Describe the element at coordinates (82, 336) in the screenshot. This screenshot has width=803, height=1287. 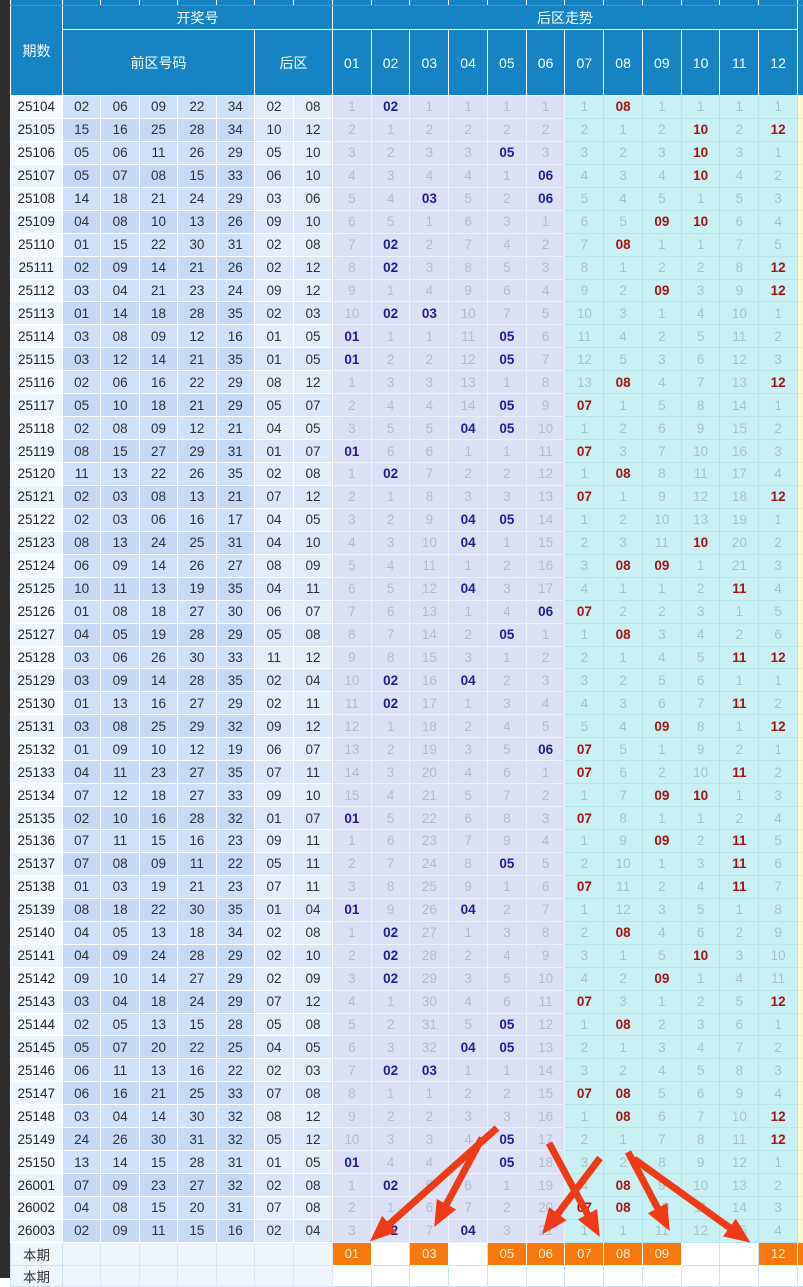
I see `front-number-cell: 03` at that location.